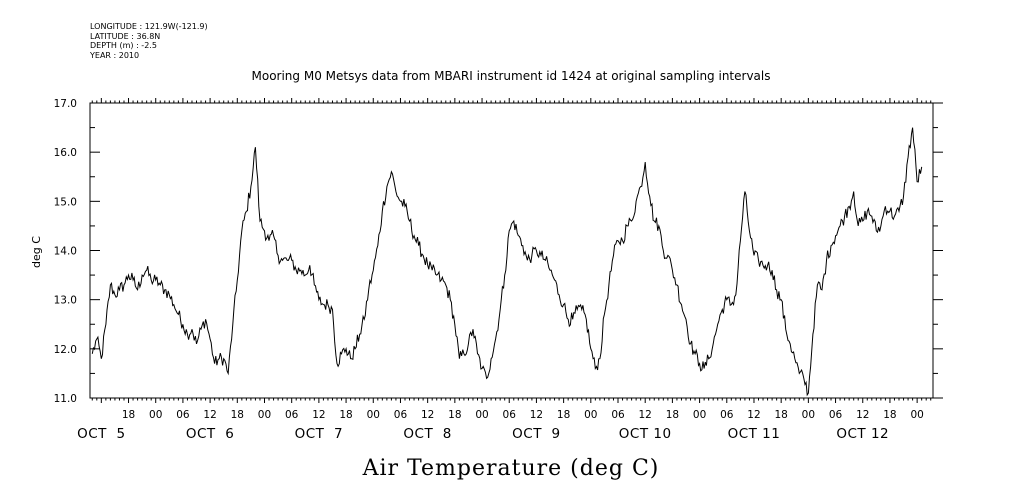  I want to click on y-tick-label: 11.0, so click(65, 399).